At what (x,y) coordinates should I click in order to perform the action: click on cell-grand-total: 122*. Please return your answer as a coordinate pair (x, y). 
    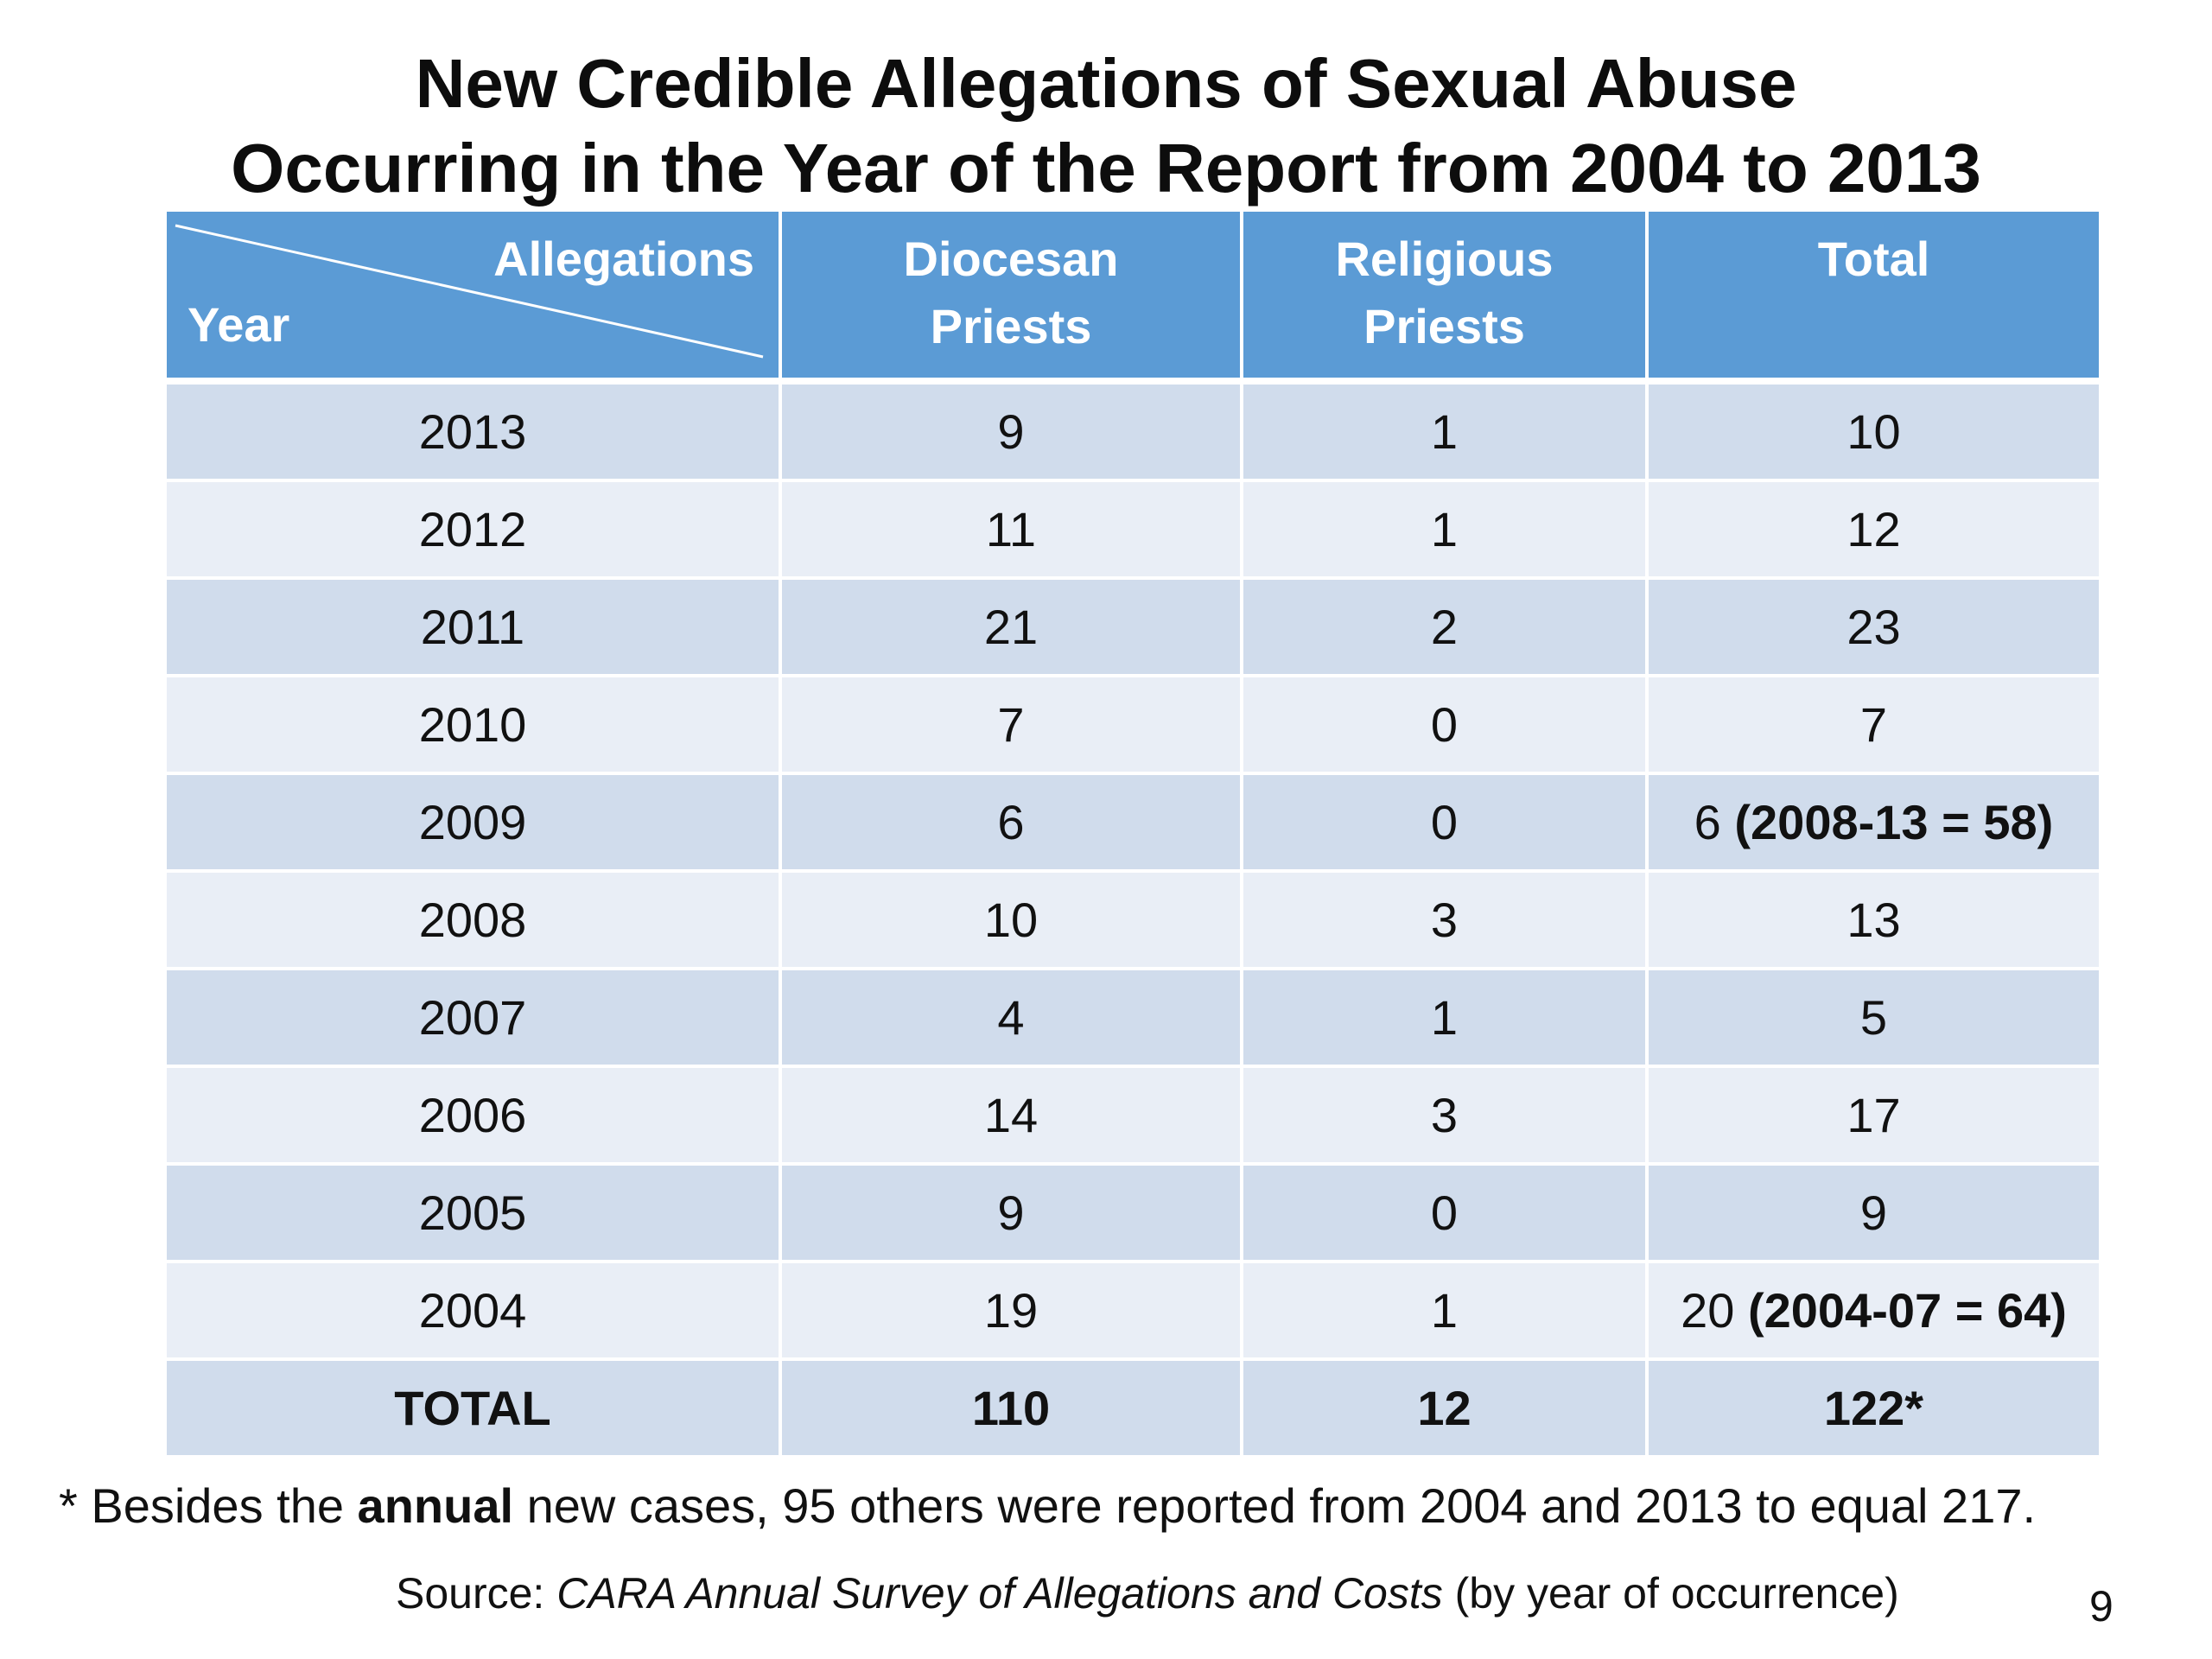
    Looking at the image, I should click on (1874, 1410).